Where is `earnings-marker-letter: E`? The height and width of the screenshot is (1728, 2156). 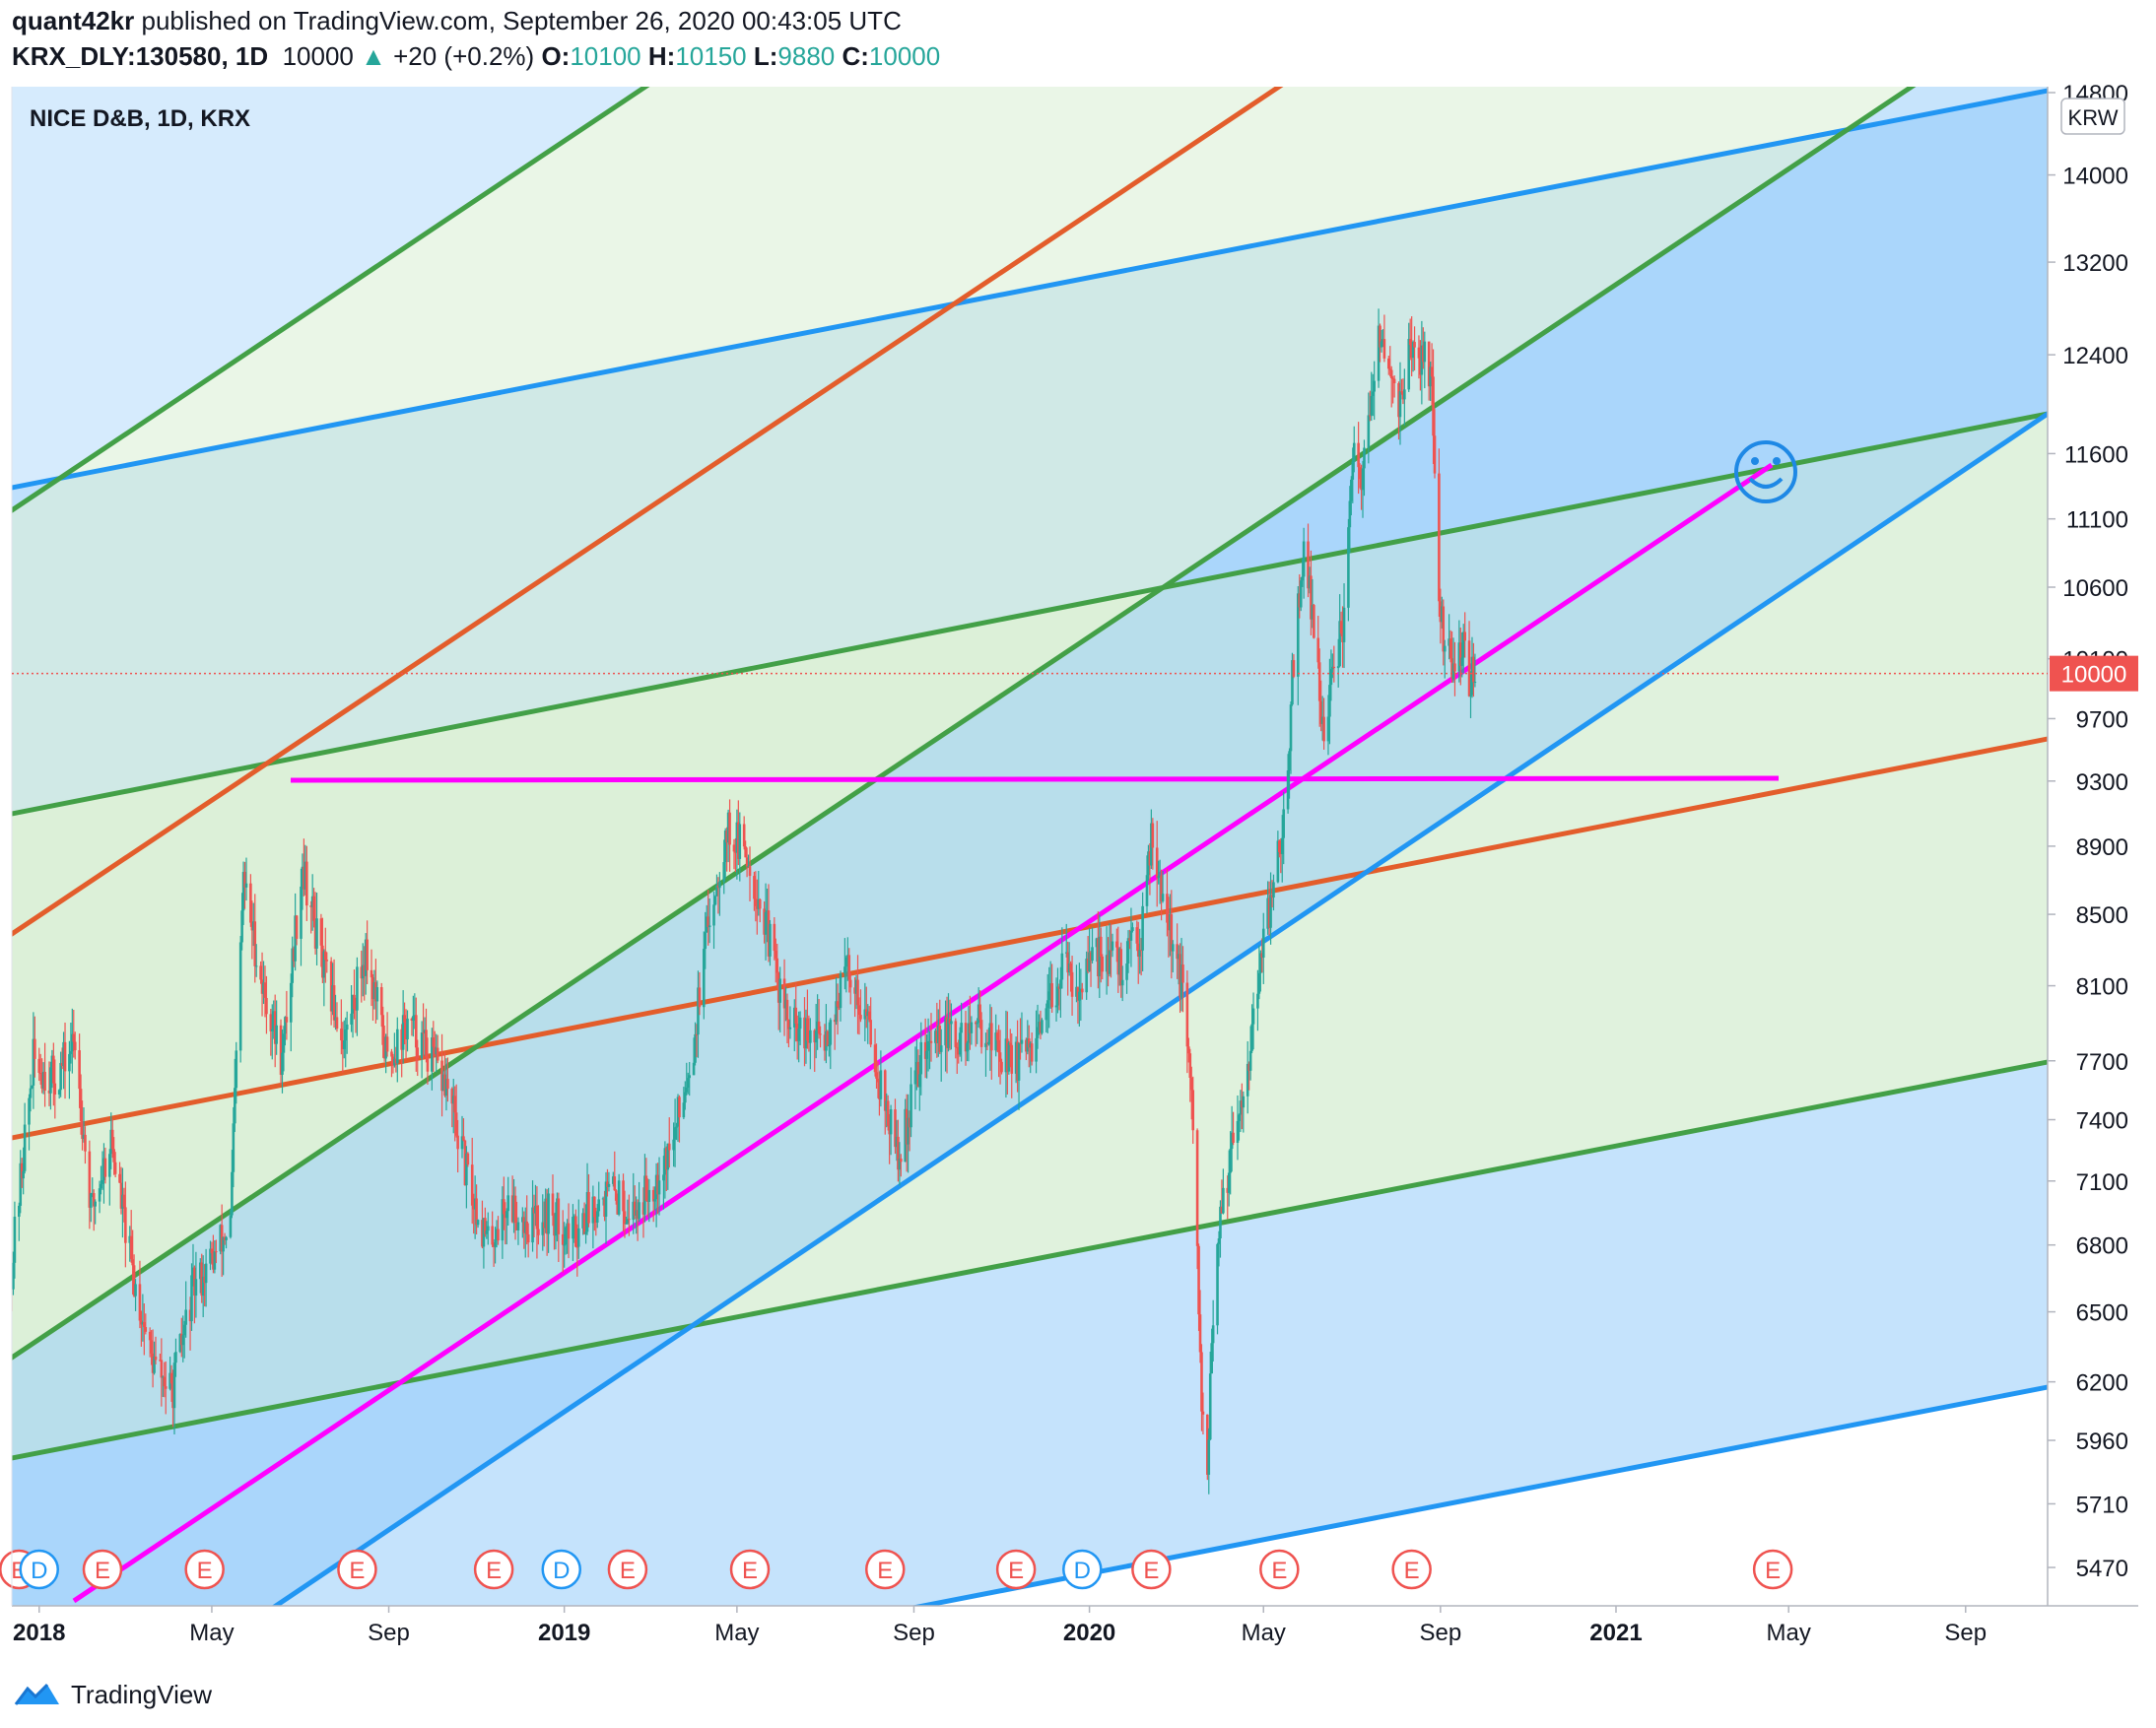 earnings-marker-letter: E is located at coordinates (885, 1571).